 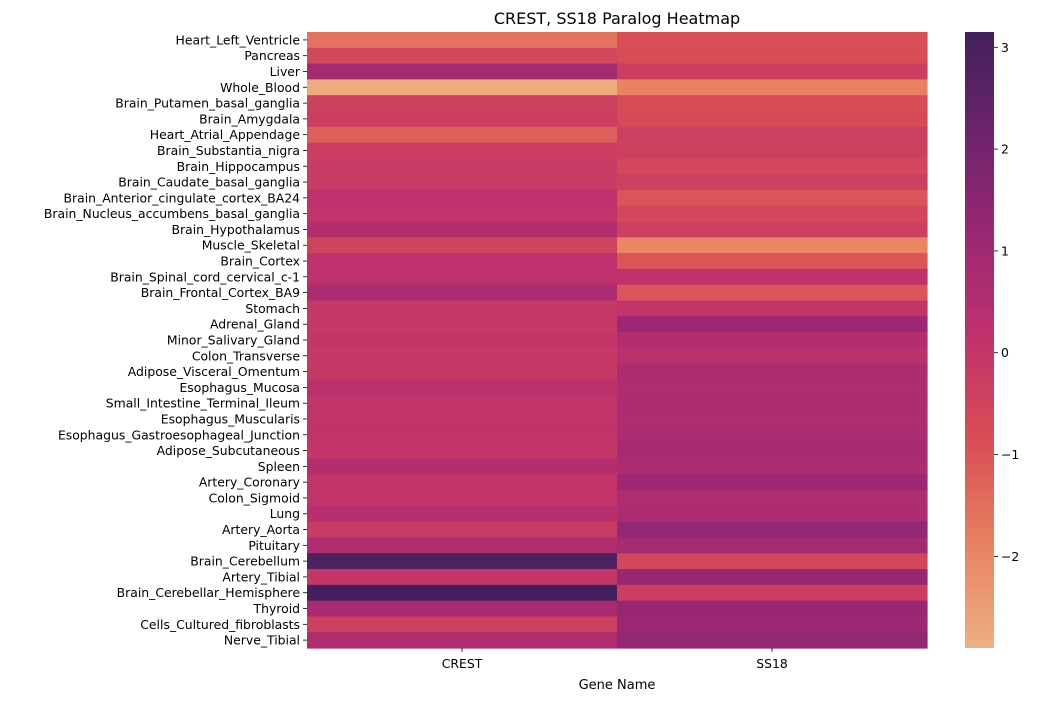 I want to click on row-label: Brain_Amygdala, so click(x=249, y=118).